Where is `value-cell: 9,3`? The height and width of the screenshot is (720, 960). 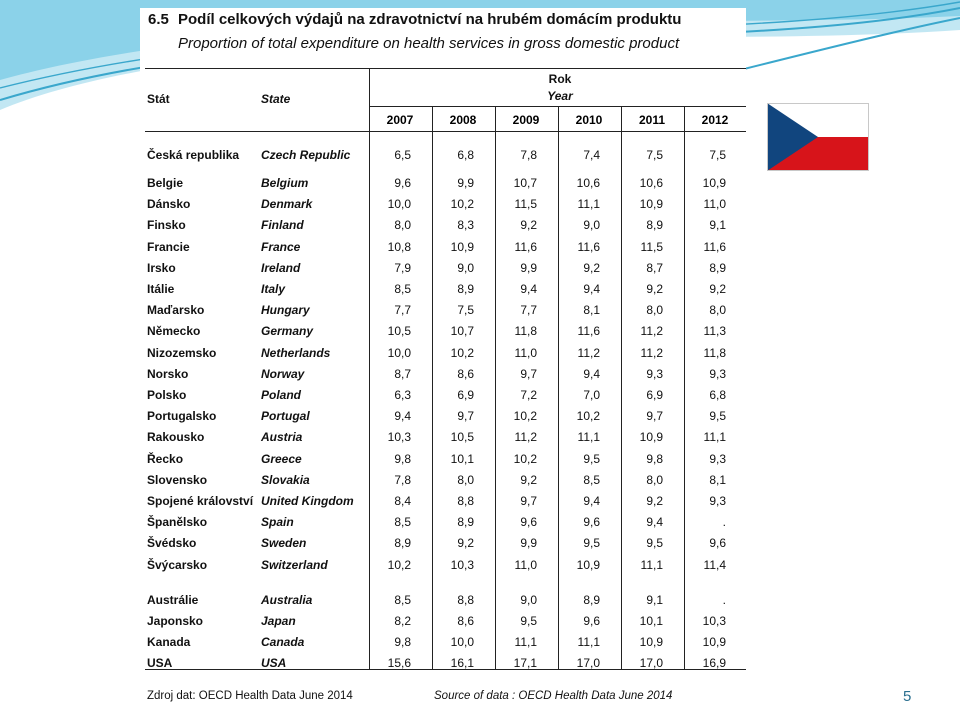
value-cell: 9,3 is located at coordinates (654, 374).